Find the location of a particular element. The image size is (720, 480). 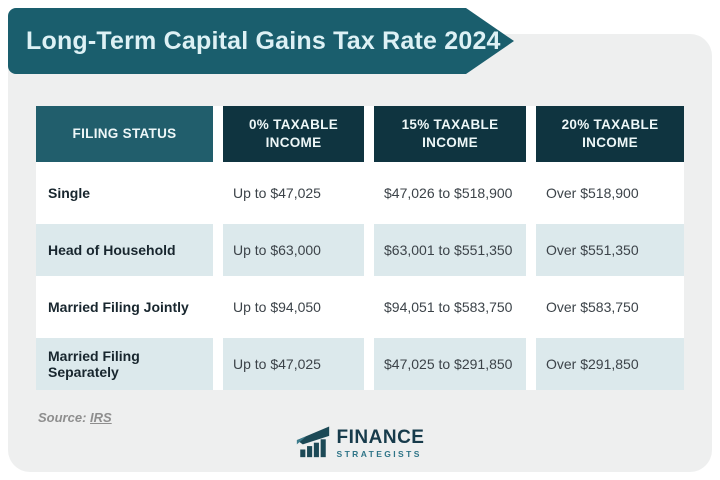

column-header-0-percent: 0% TAXABLE INCOME is located at coordinates (293, 134).